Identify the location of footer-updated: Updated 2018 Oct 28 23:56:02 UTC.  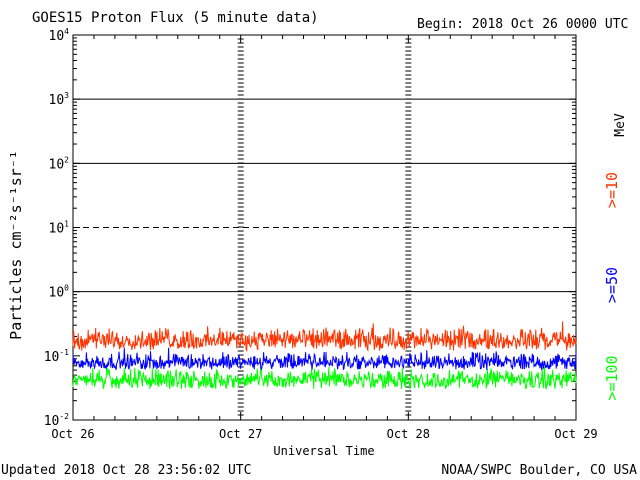
(126, 470).